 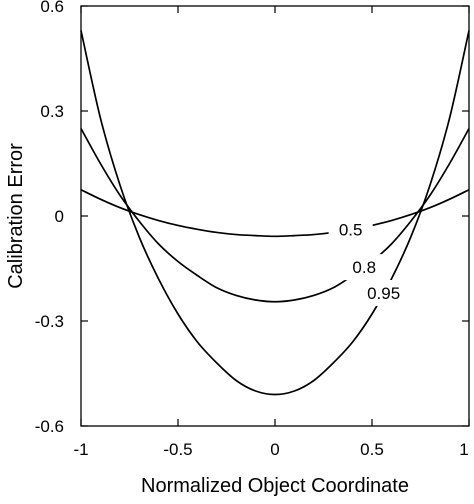 What do you see at coordinates (274, 449) in the screenshot?
I see `x-tick-label: 0` at bounding box center [274, 449].